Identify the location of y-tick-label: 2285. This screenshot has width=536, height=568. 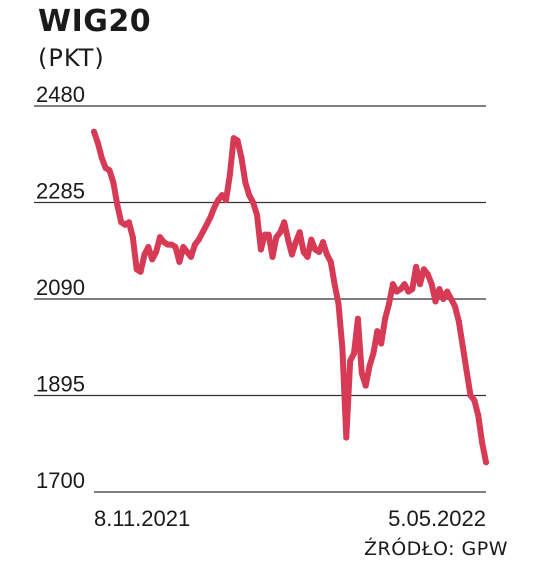
(60, 191).